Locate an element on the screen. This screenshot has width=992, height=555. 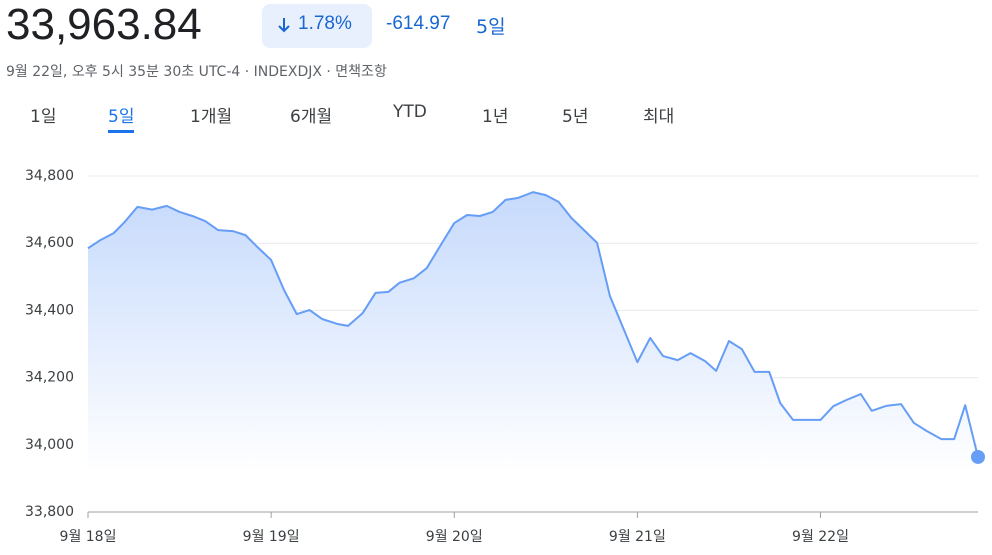
y-tick-label: 34,200 is located at coordinates (49, 378).